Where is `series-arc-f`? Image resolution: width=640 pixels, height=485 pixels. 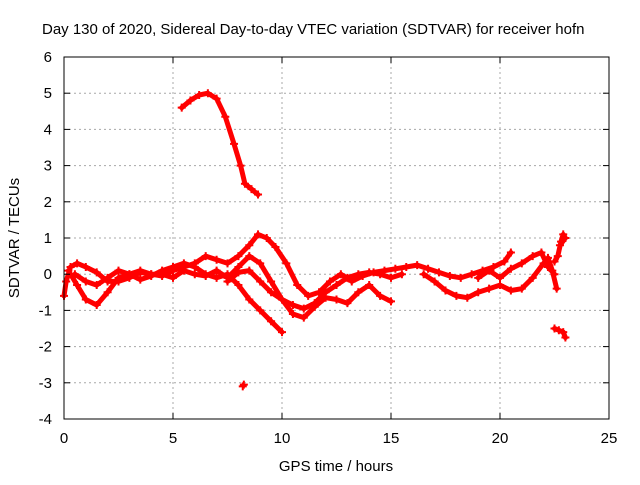
series-arc-f is located at coordinates (516, 265).